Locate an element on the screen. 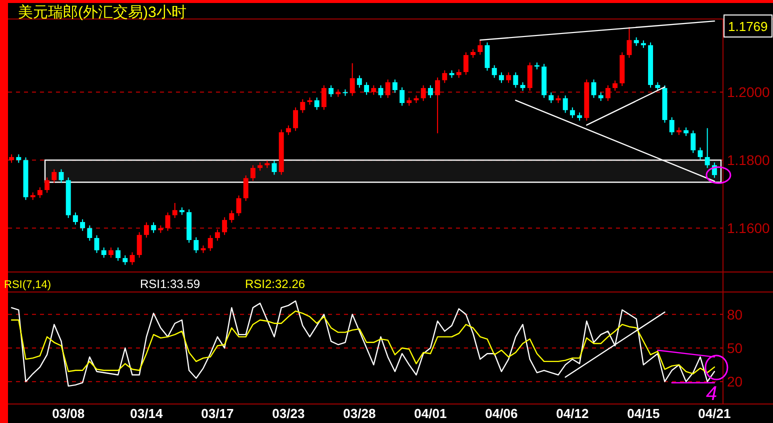 The image size is (773, 423). x-tick-label: 04/21 is located at coordinates (714, 413).